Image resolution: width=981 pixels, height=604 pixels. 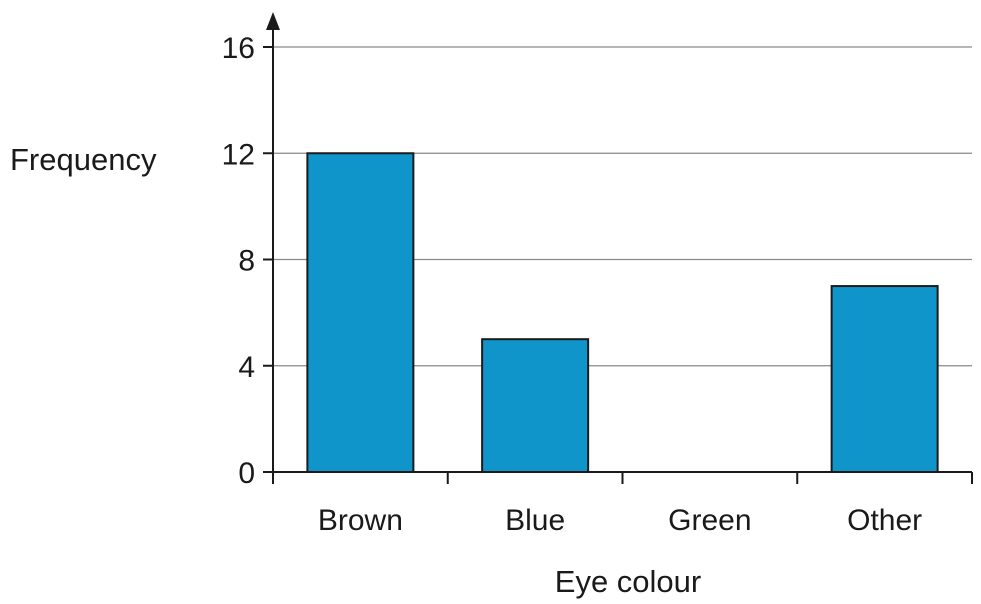 I want to click on x-tick-label: Other, so click(x=884, y=520).